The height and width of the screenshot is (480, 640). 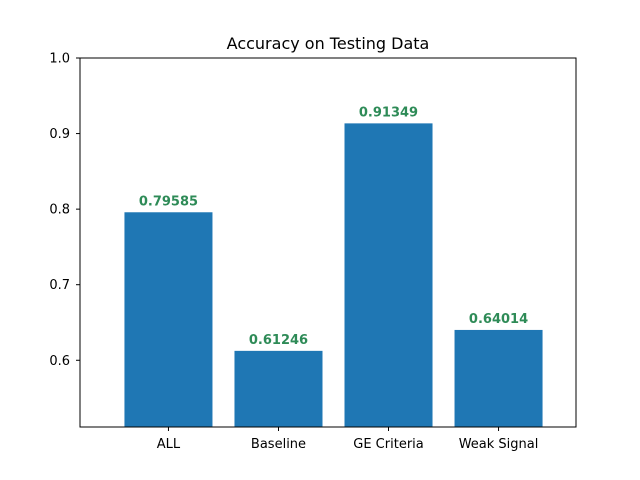 I want to click on x-tick-label-2: GE Criteria, so click(x=388, y=444).